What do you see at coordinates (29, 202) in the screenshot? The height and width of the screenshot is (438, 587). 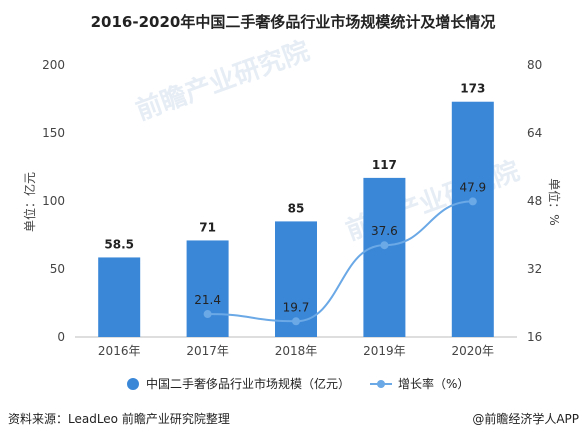 I see `left-axis-title: 单位：亿元` at bounding box center [29, 202].